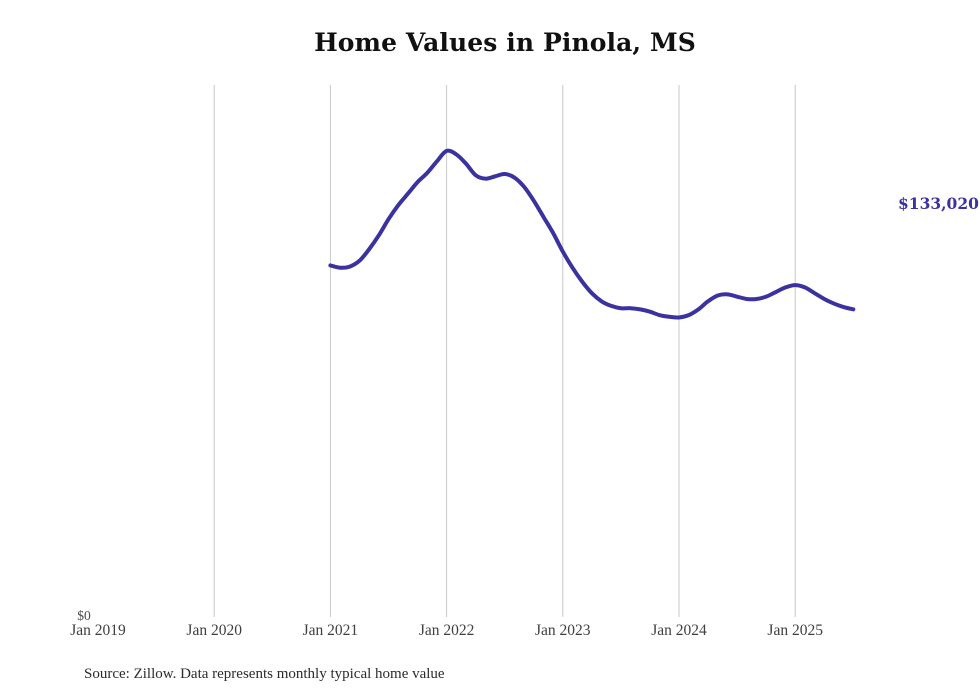  I want to click on x-tick-label: Jan 2021, so click(330, 630).